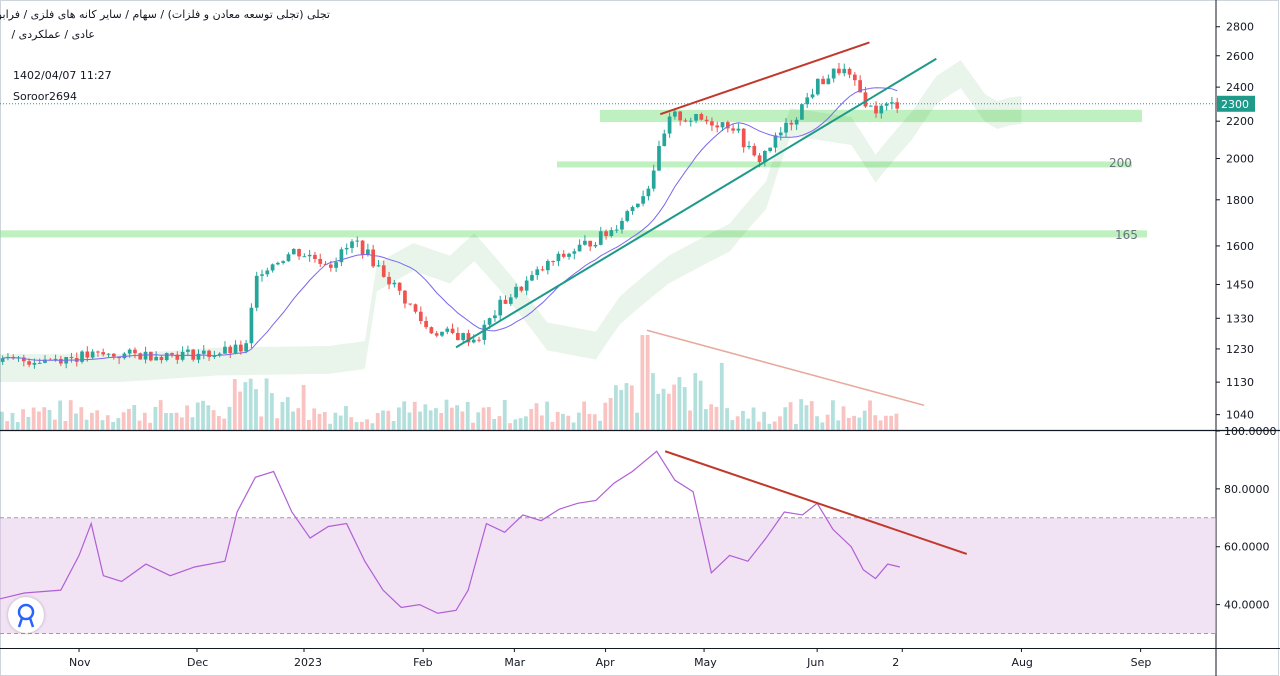 The height and width of the screenshot is (676, 1280). Describe the element at coordinates (816, 502) in the screenshot. I see `rsi-trendline` at that location.